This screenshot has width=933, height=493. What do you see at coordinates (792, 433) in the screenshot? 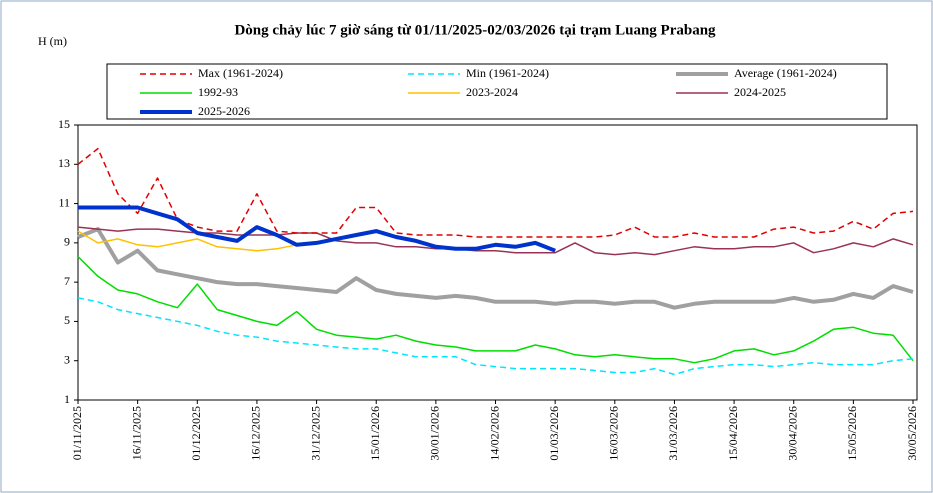
I see `x-tick-label: 30/04/2026` at bounding box center [792, 433].